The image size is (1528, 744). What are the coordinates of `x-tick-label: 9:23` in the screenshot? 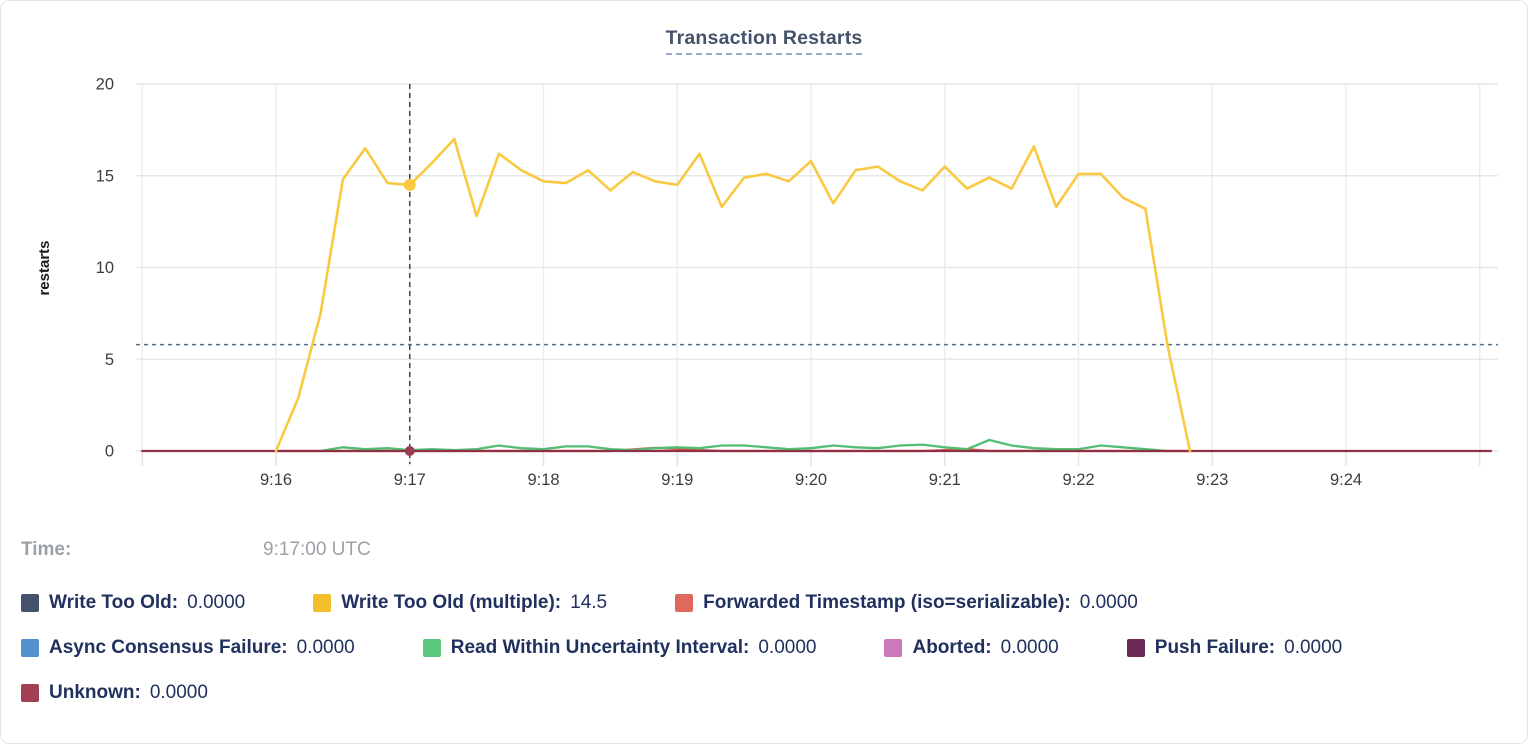 It's located at (1212, 480).